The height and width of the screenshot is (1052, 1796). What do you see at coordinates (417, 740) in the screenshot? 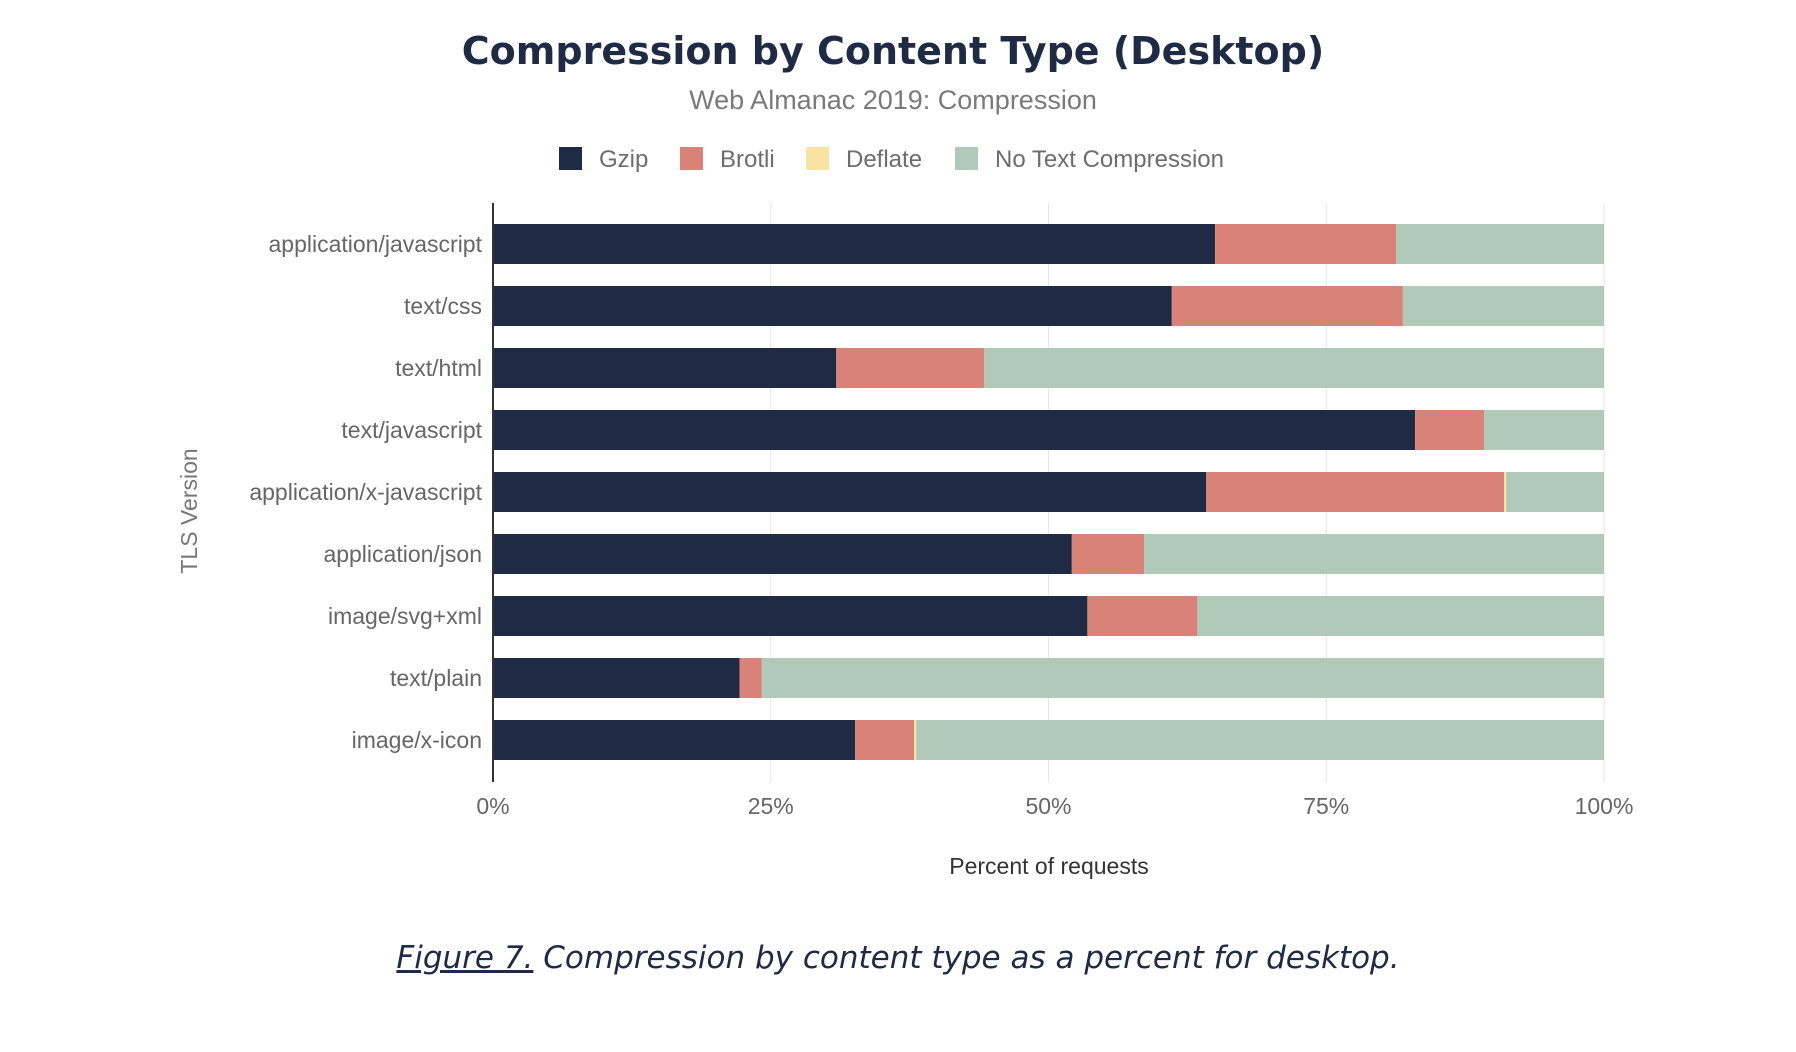
I see `category-label: image/x-icon` at bounding box center [417, 740].